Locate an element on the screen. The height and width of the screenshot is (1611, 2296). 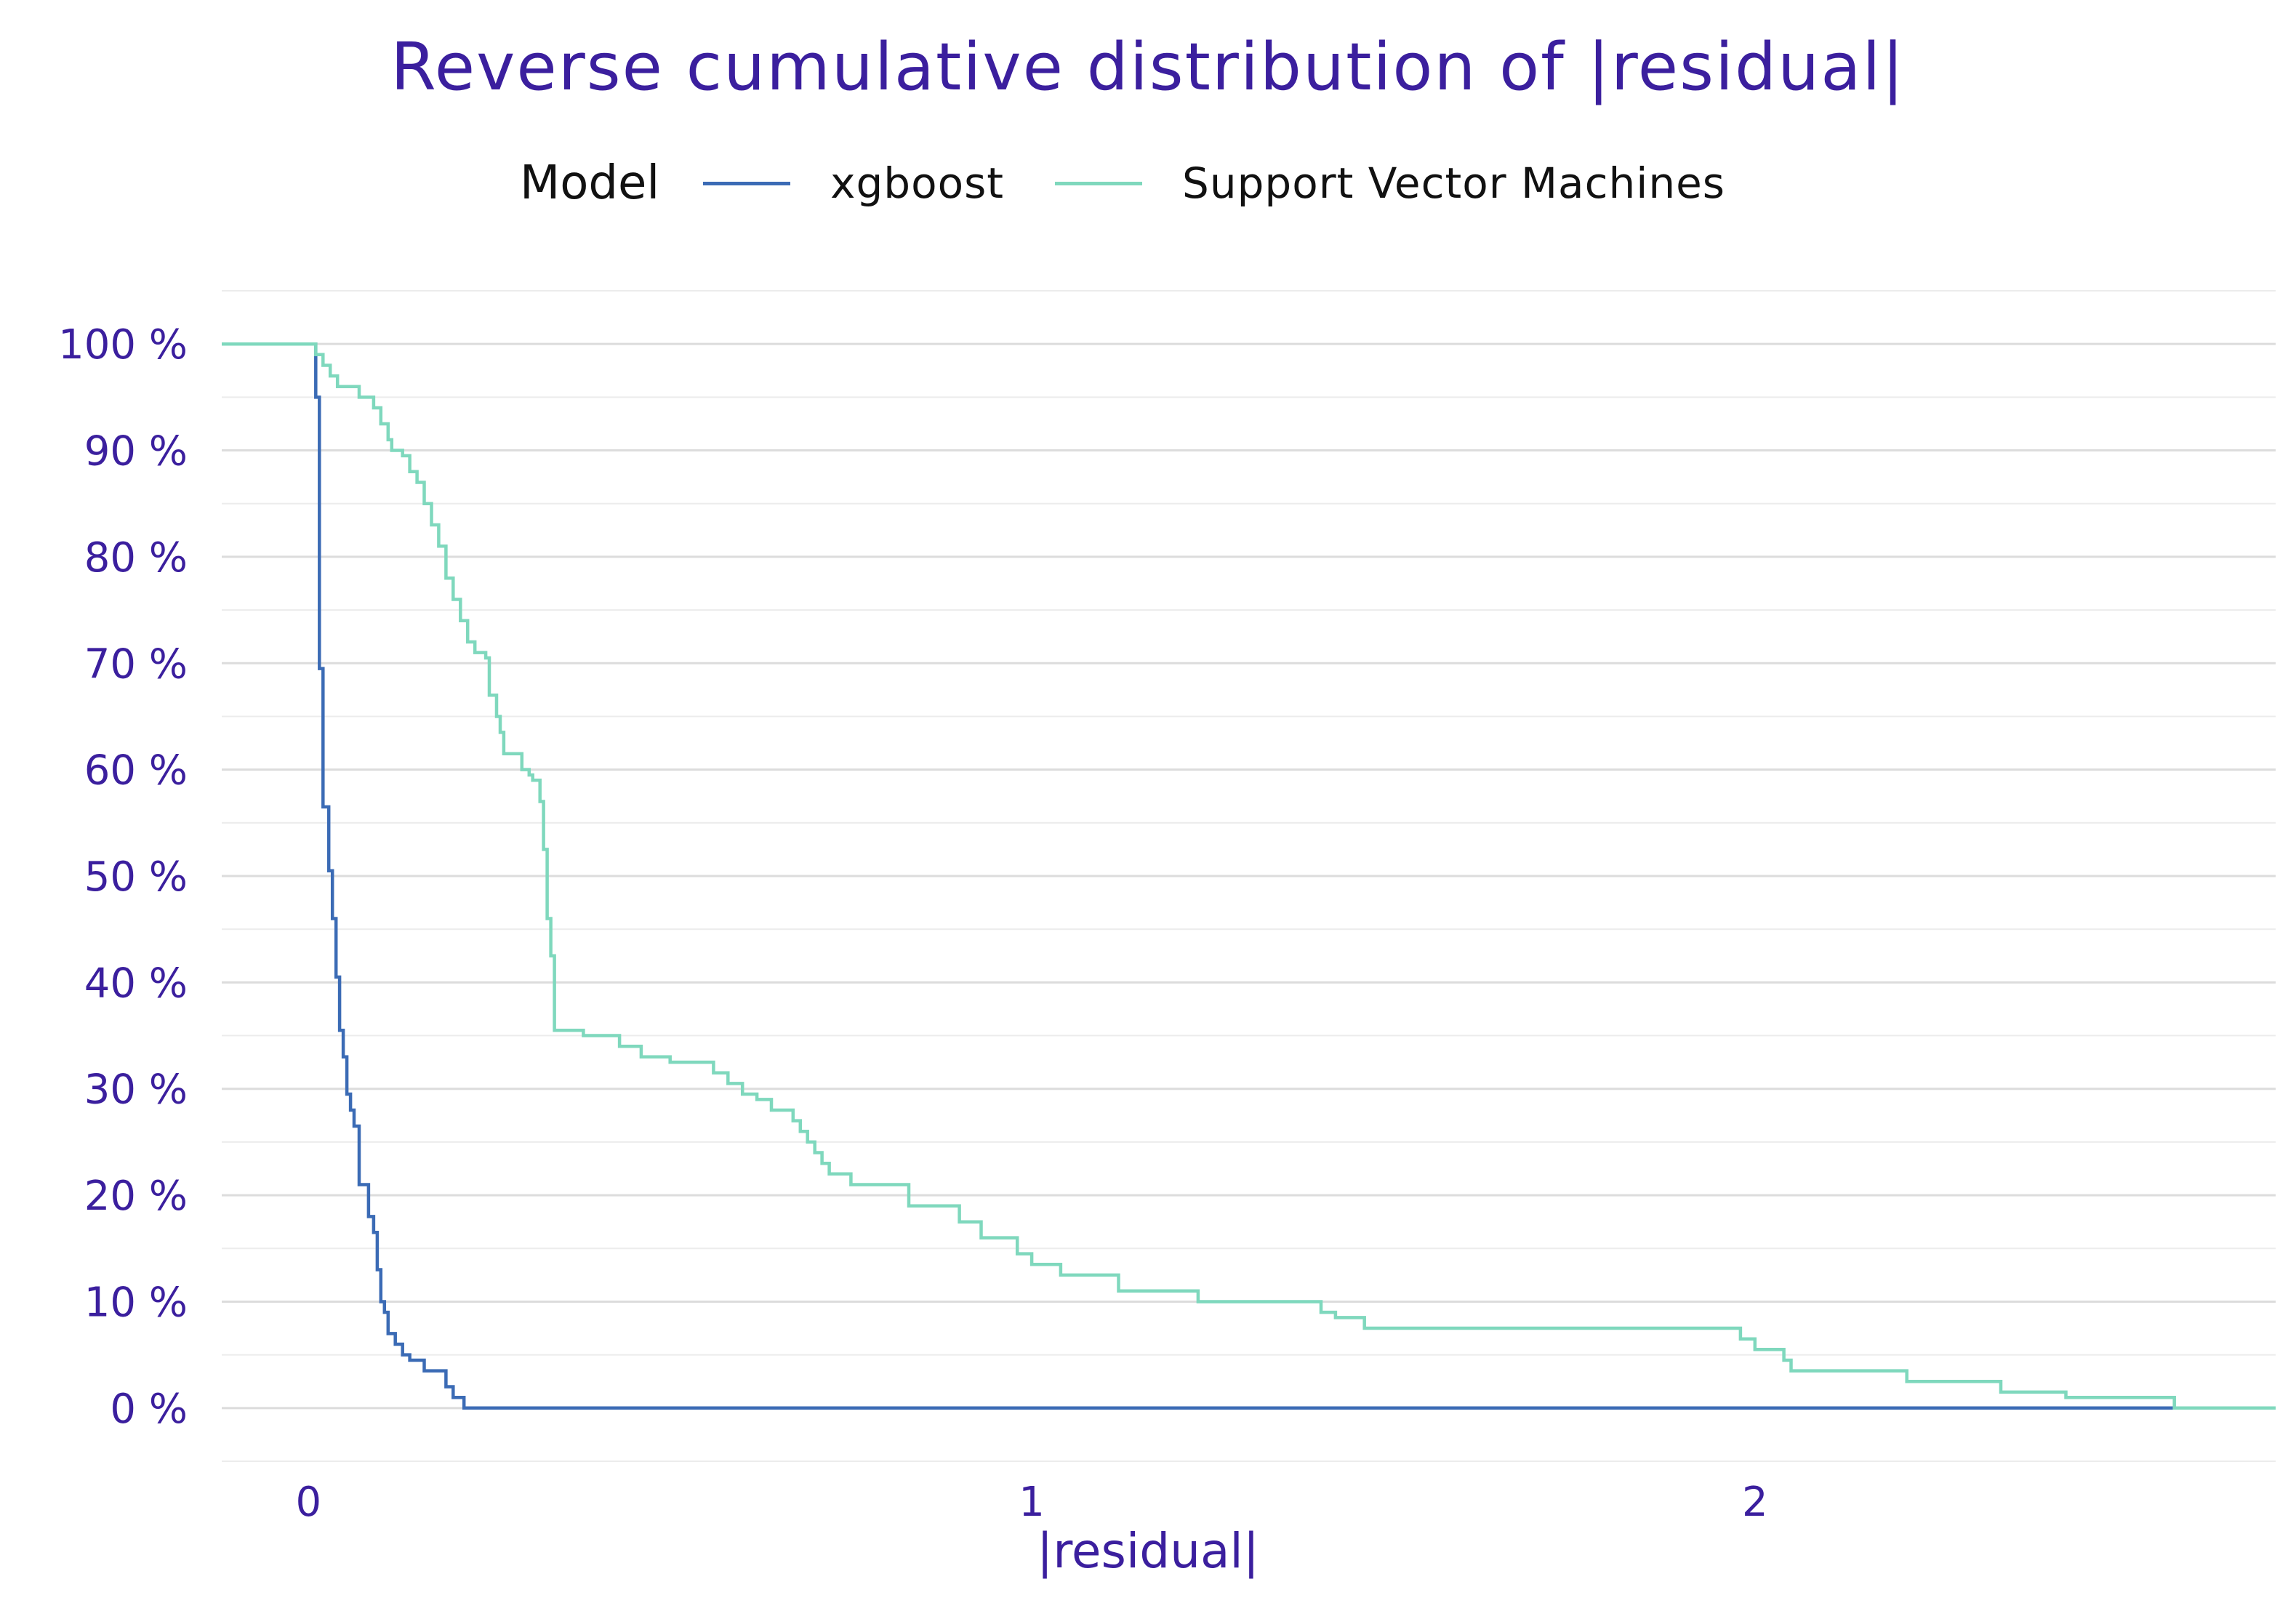
y-tick-label: 90 % is located at coordinates (136, 451).